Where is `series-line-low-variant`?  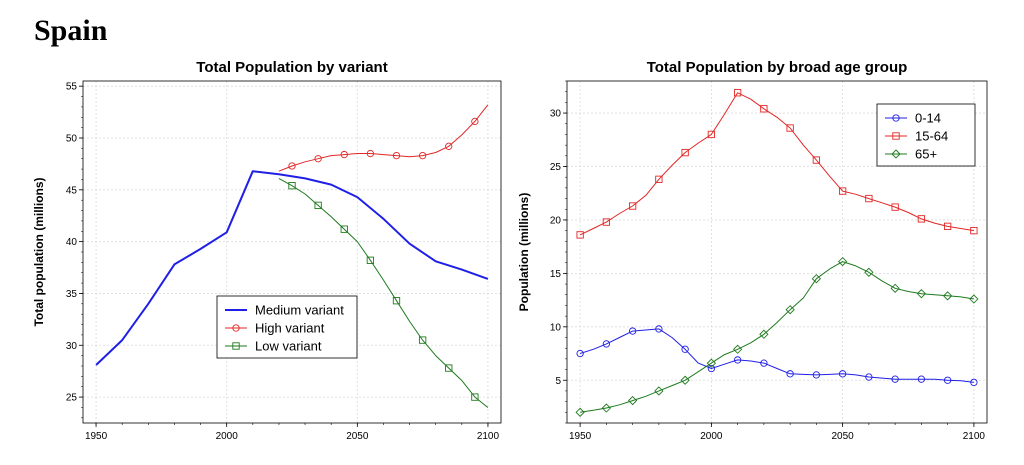
series-line-low-variant is located at coordinates (383, 292).